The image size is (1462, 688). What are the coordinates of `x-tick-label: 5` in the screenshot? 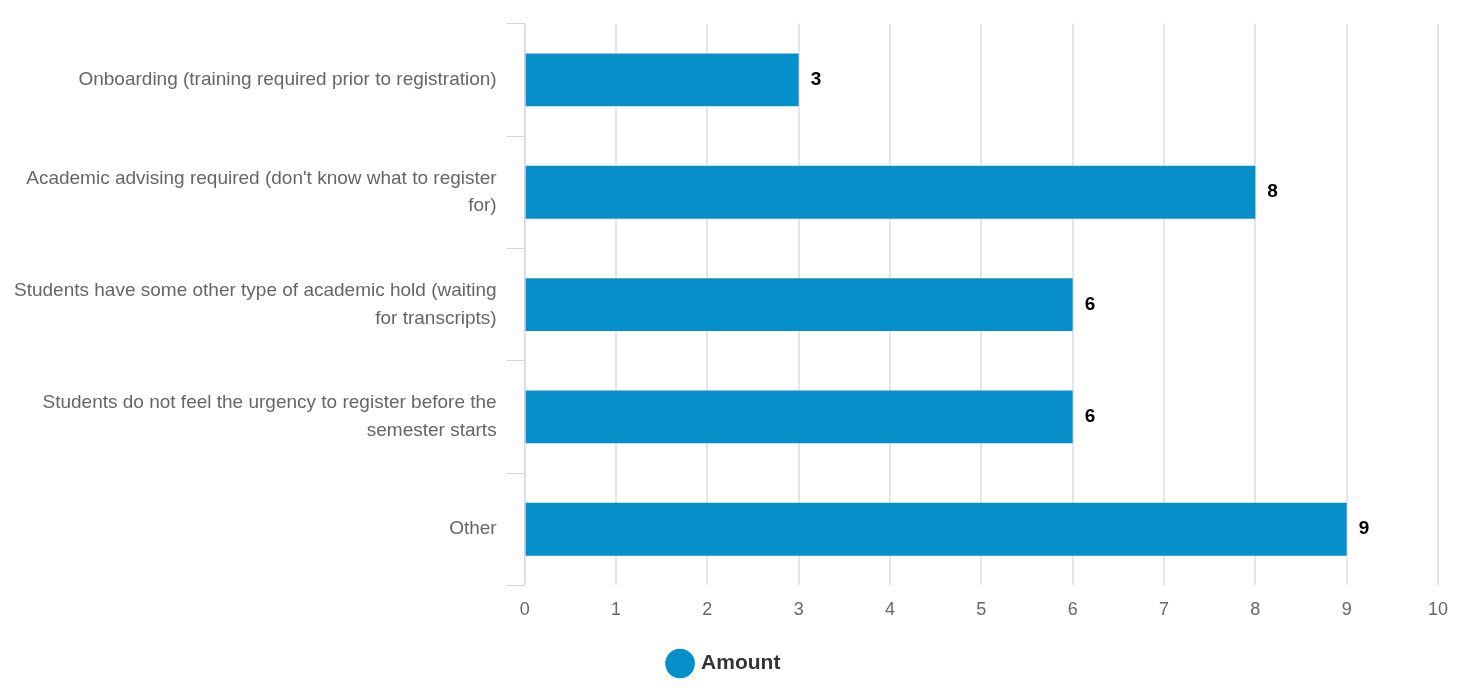 It's located at (981, 609).